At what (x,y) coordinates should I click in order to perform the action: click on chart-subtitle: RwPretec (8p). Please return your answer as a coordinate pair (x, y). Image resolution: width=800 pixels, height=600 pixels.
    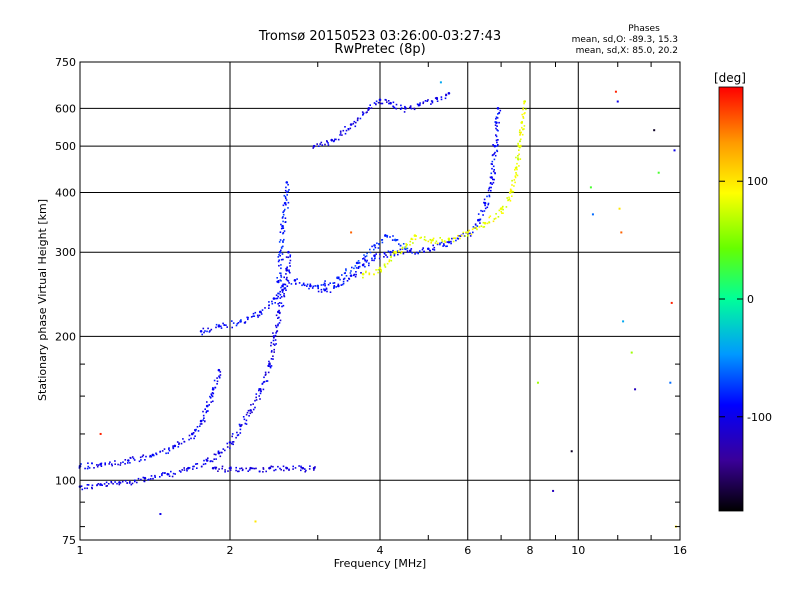
    Looking at the image, I should click on (379, 49).